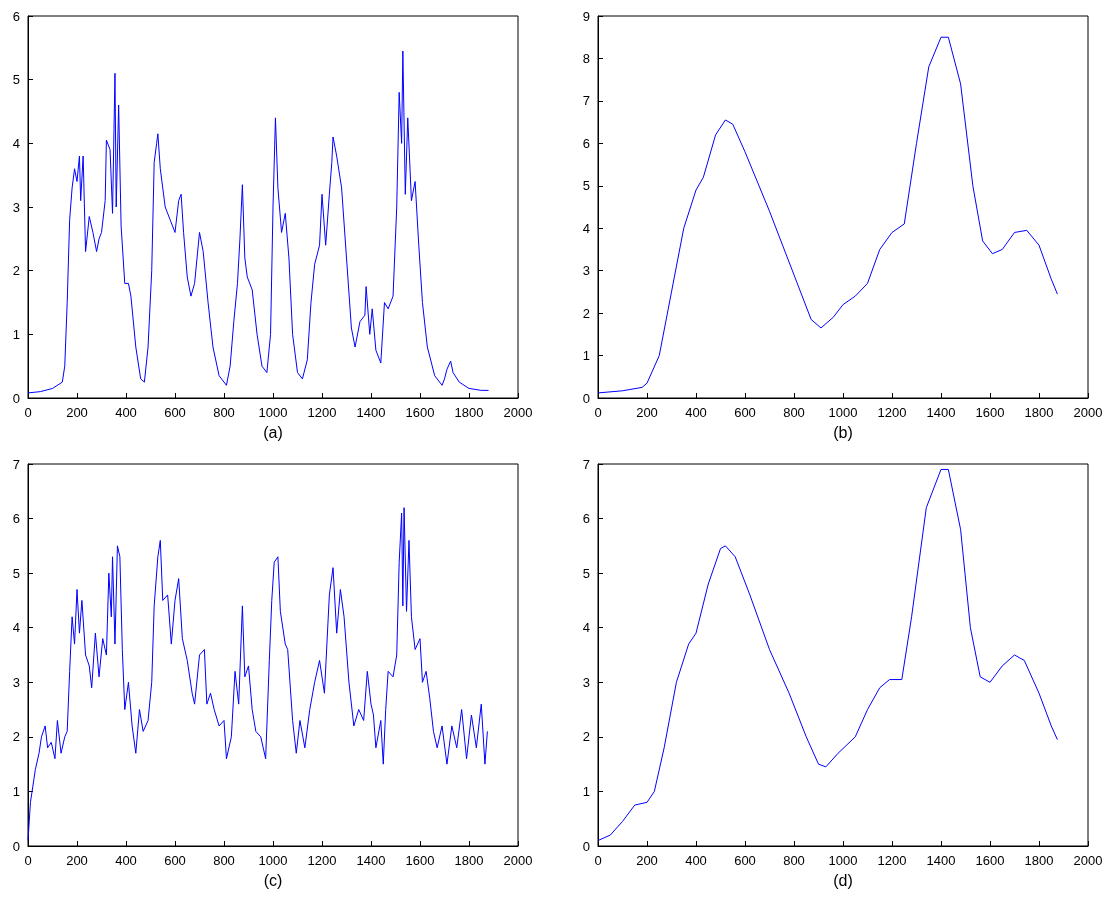 The image size is (1107, 900). I want to click on y-tick-label: 9, so click(586, 16).